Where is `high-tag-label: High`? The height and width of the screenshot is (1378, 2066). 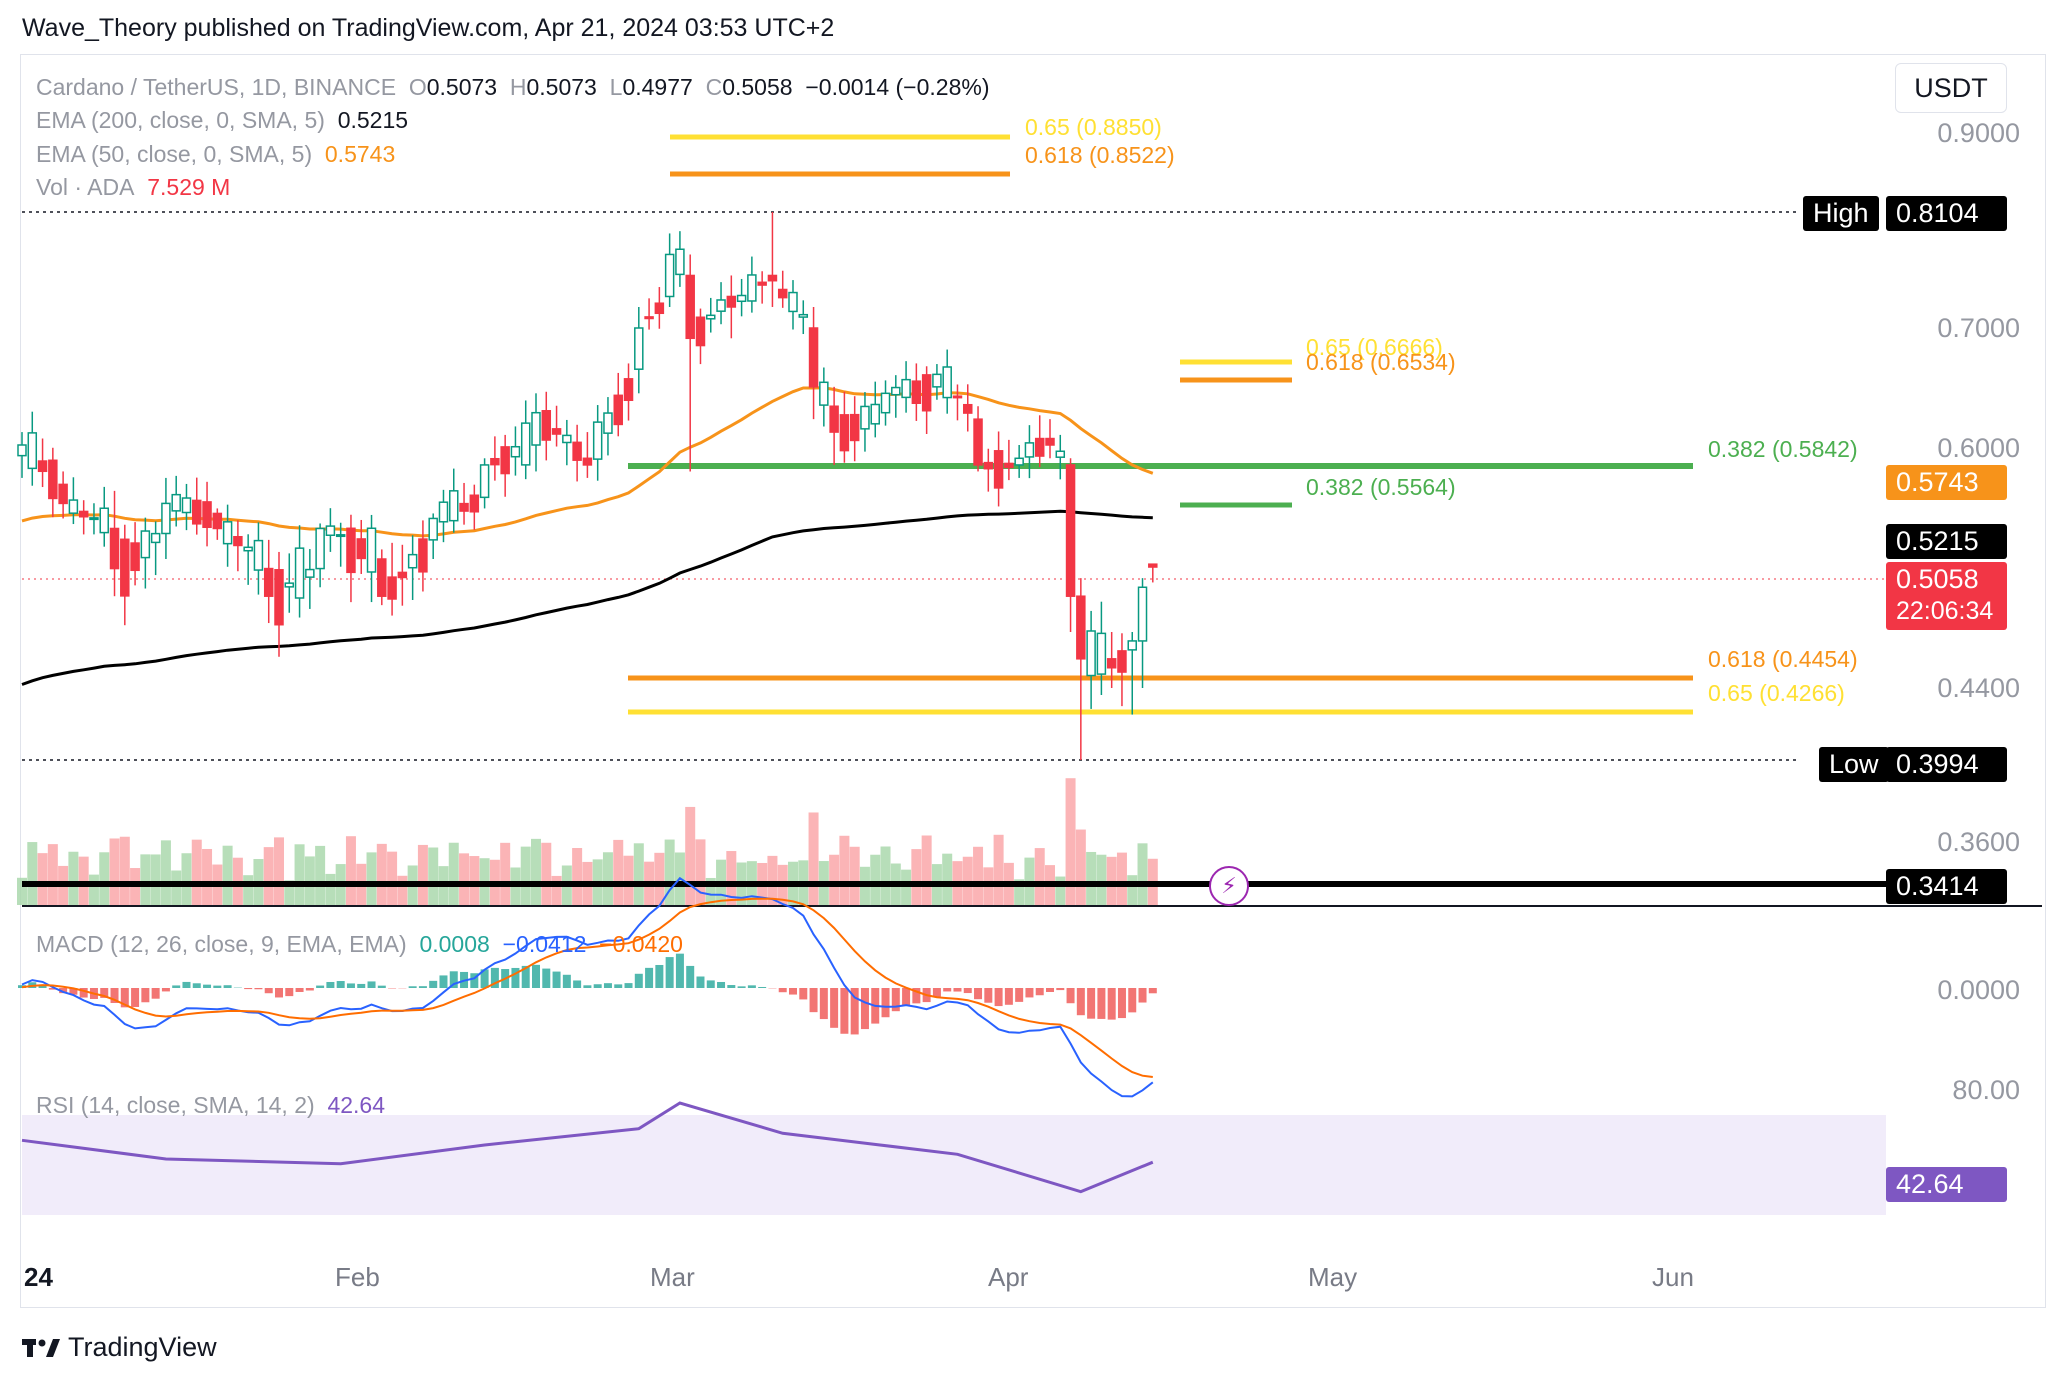
high-tag-label: High is located at coordinates (1841, 213).